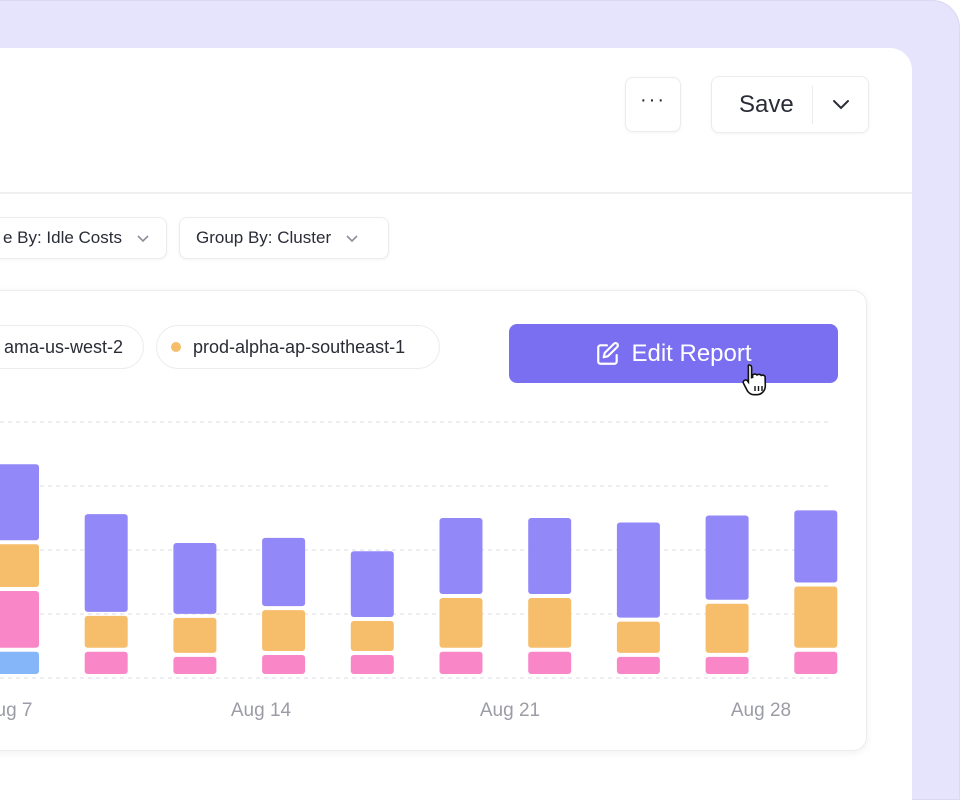 This screenshot has height=808, width=960. I want to click on edit-report-label: Edit Report, so click(691, 353).